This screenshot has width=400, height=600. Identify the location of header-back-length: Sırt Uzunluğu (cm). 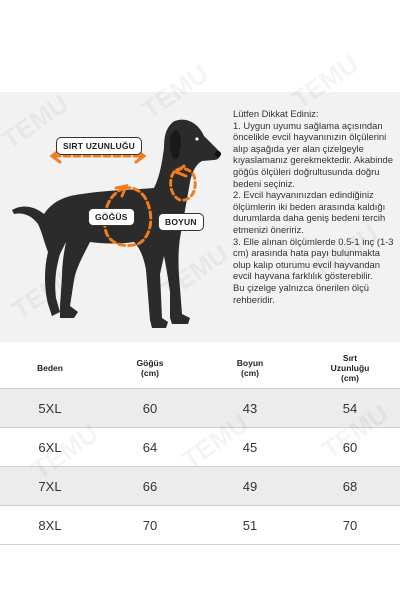
(350, 368).